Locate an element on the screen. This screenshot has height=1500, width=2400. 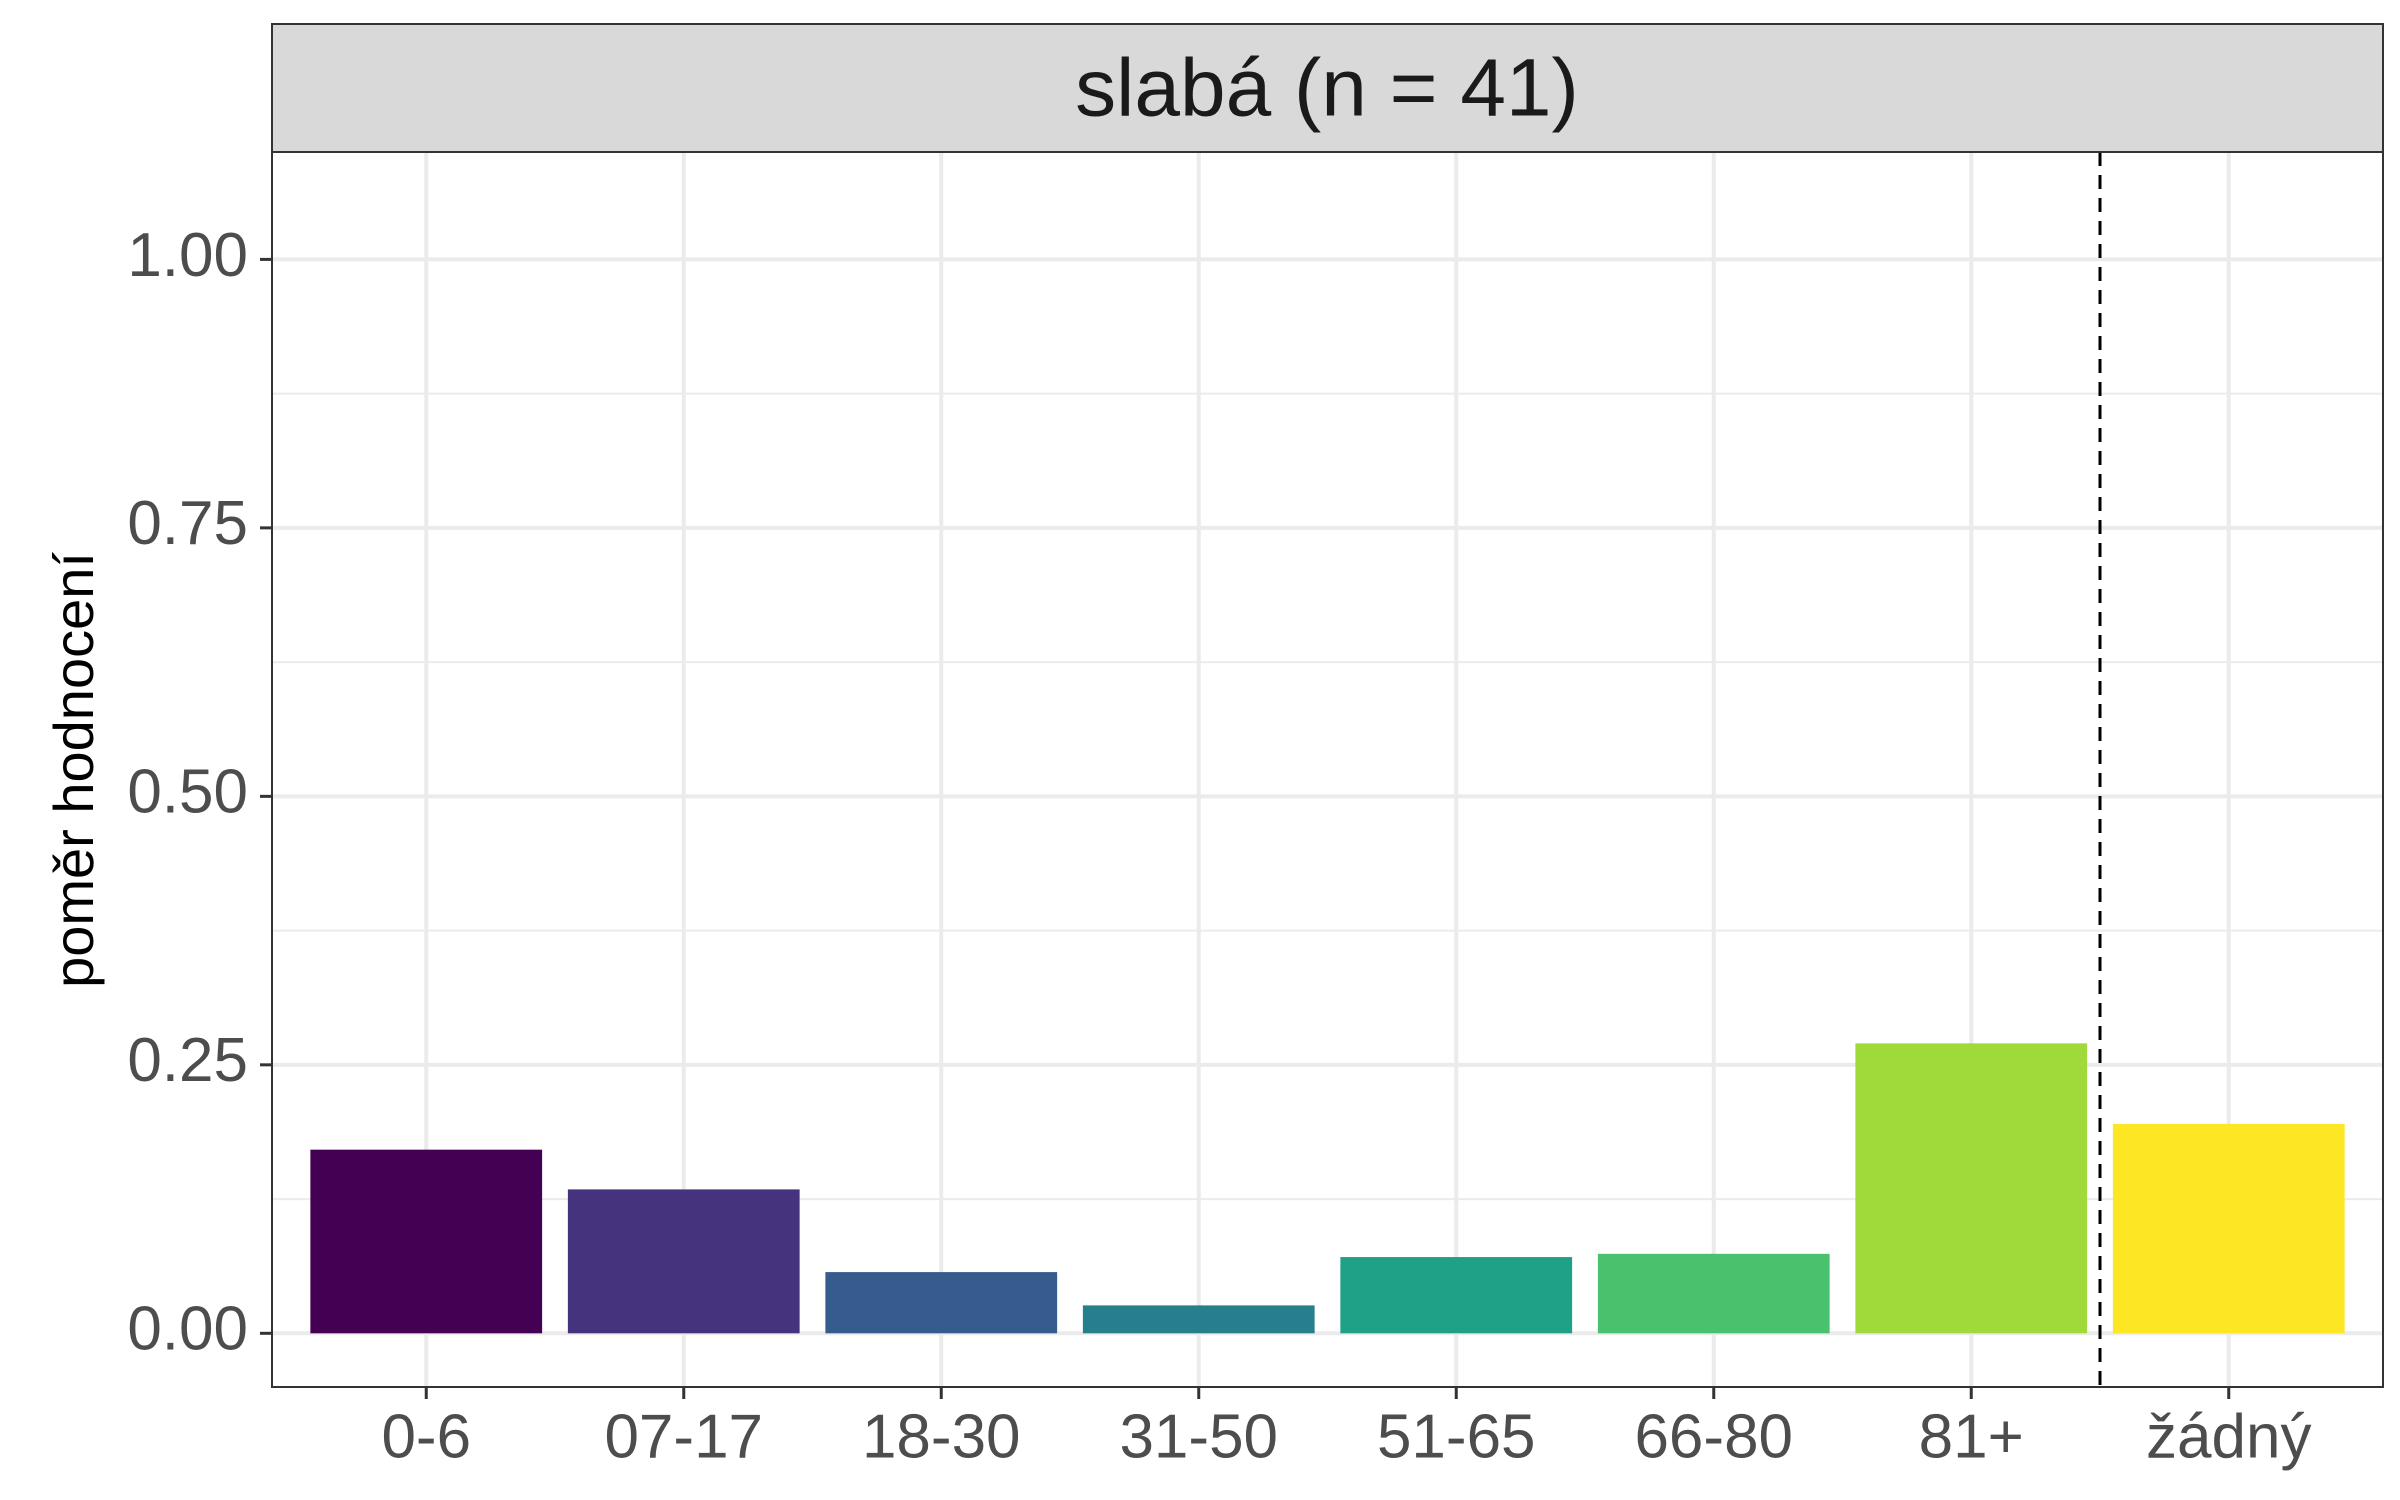
y-tick-label: 1.00 is located at coordinates (187, 255).